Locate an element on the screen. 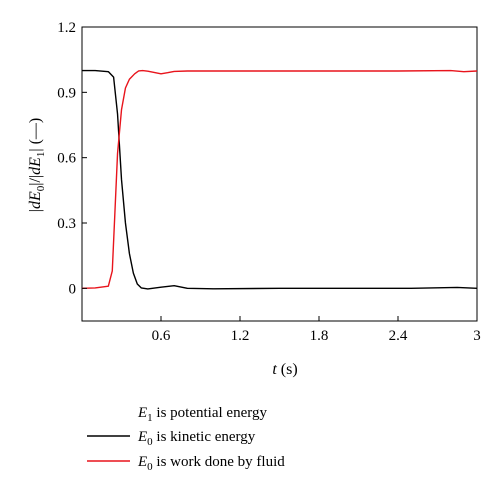 Image resolution: width=500 pixels, height=491 pixels. x-tick-label: 1.2 is located at coordinates (240, 336).